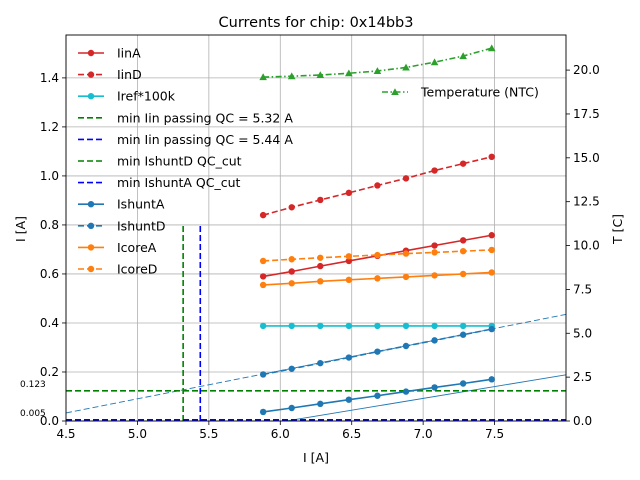  I want to click on legend-entry-min-iin-passing-qc-5-44-a: min Iin passing QC = 5.44 A, so click(185, 139).